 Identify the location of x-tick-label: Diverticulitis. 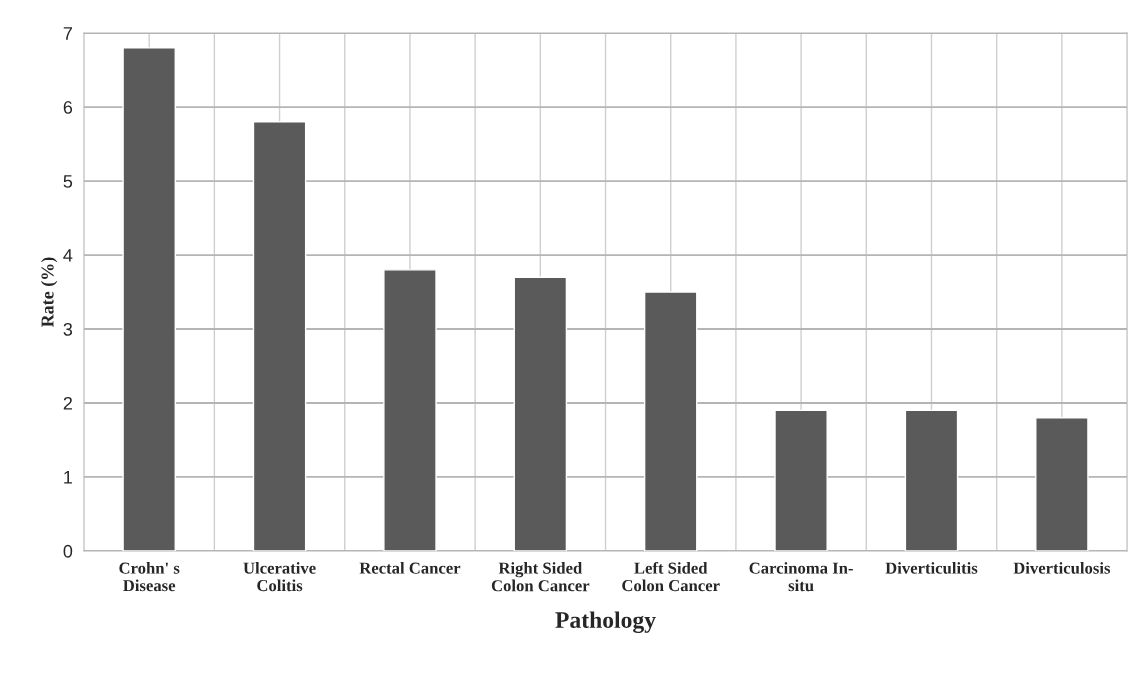
(931, 568).